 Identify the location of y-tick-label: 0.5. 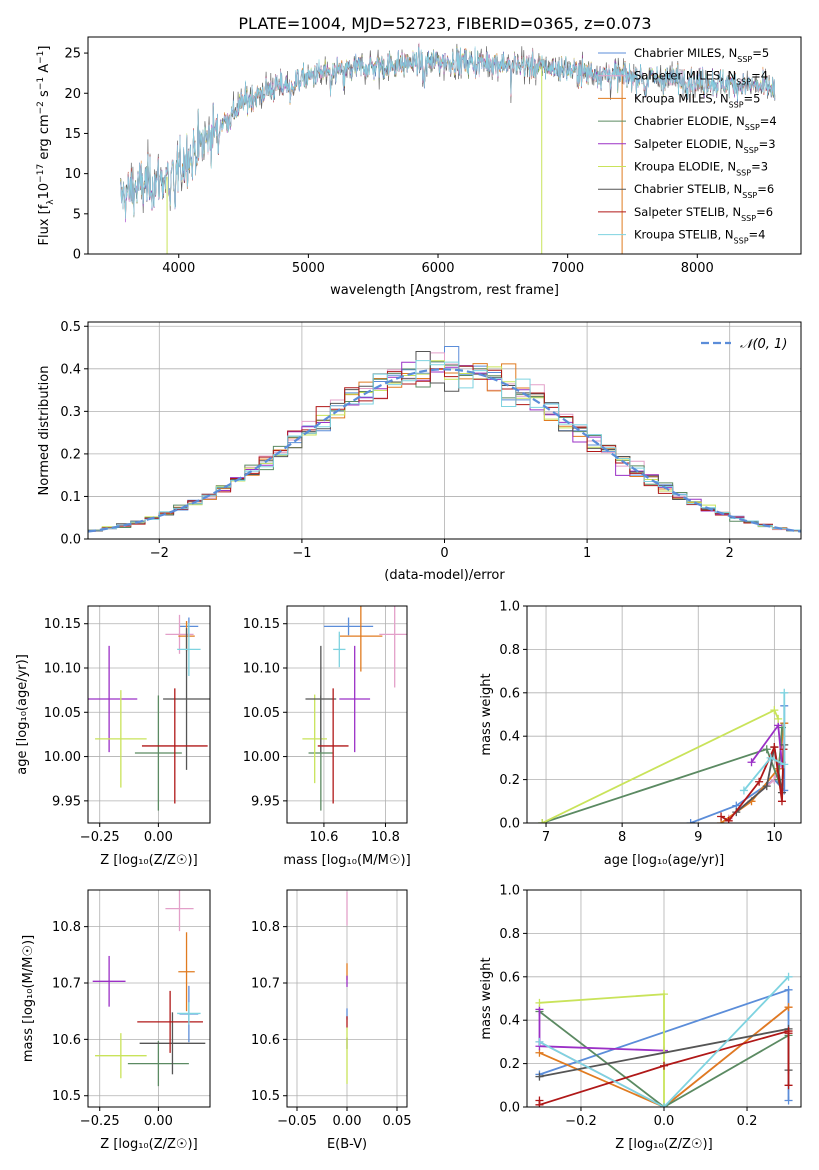
(70, 327).